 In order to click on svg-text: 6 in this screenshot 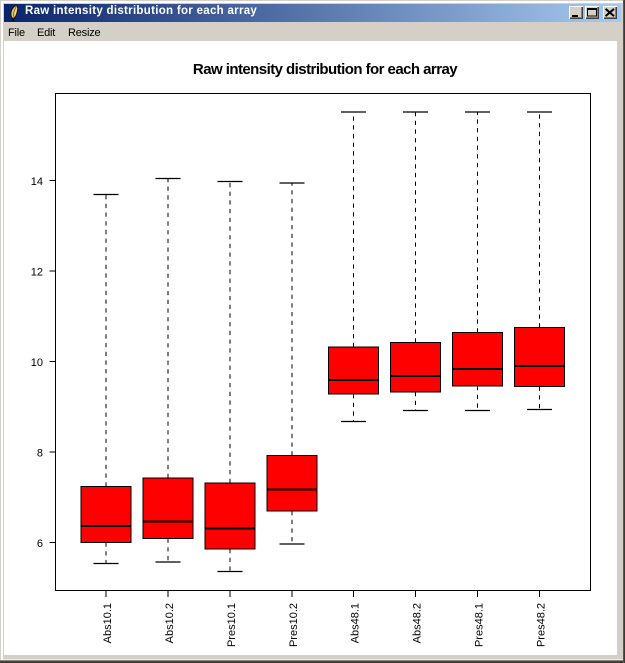, I will do `click(40, 544)`.